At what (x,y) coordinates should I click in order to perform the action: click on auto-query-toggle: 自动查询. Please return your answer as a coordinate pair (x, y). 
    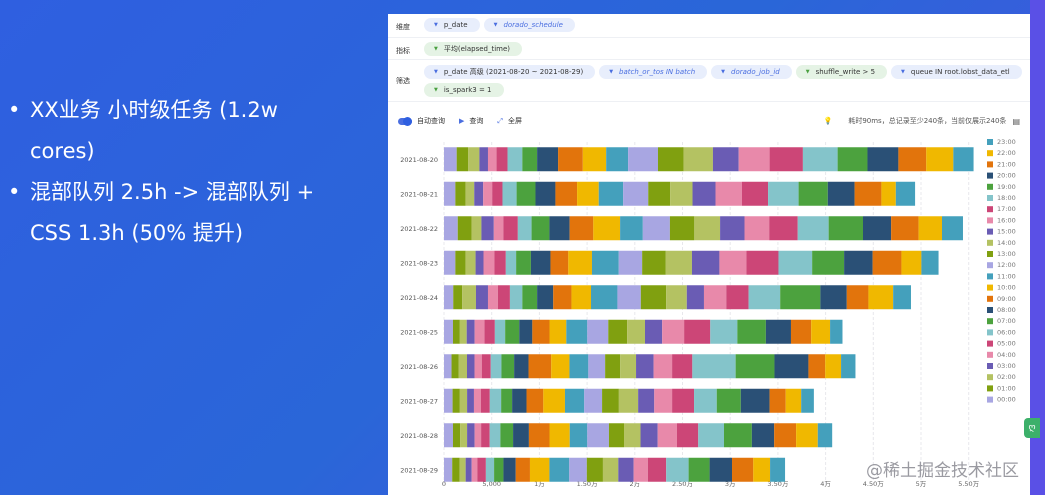
    Looking at the image, I should click on (421, 121).